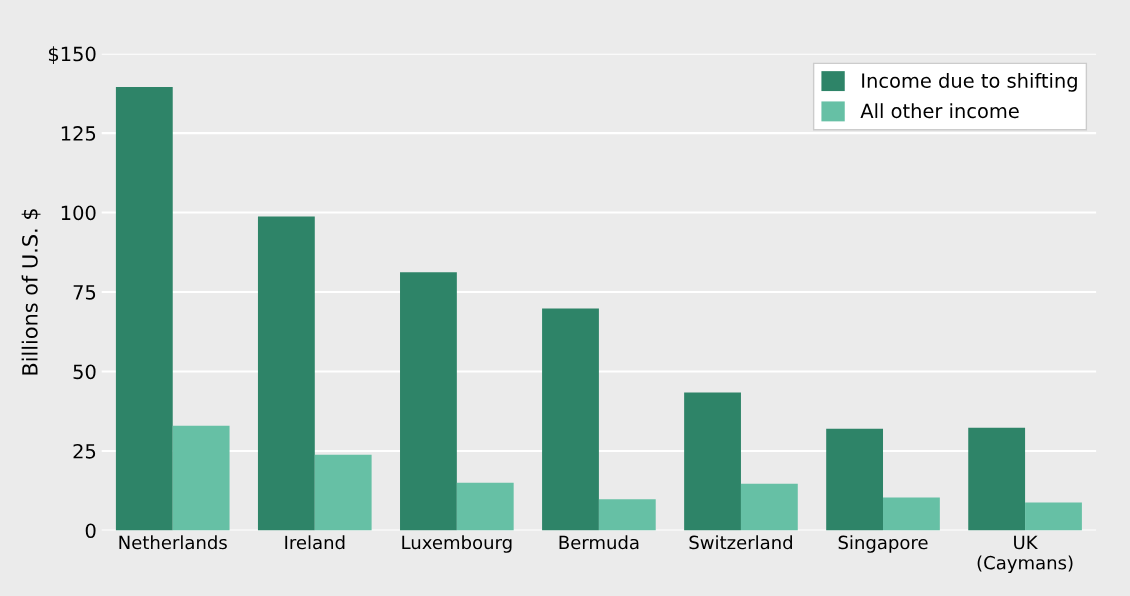 This screenshot has height=596, width=1130. What do you see at coordinates (883, 544) in the screenshot?
I see `x-tick-label: Singapore` at bounding box center [883, 544].